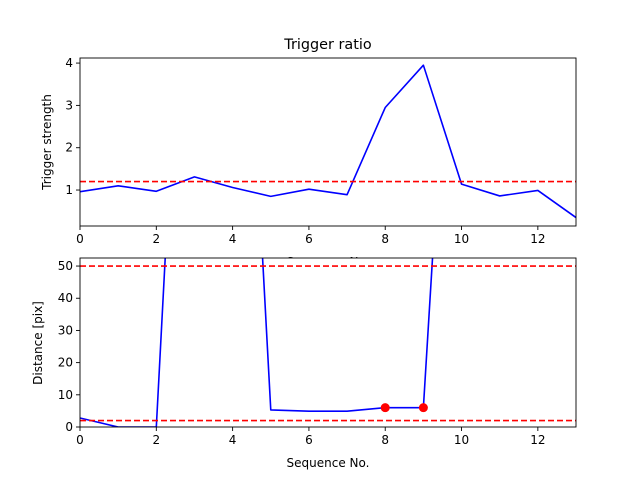 The width and height of the screenshot is (640, 480). What do you see at coordinates (156, 239) in the screenshot?
I see `top-chart-x-tick-label: 2` at bounding box center [156, 239].